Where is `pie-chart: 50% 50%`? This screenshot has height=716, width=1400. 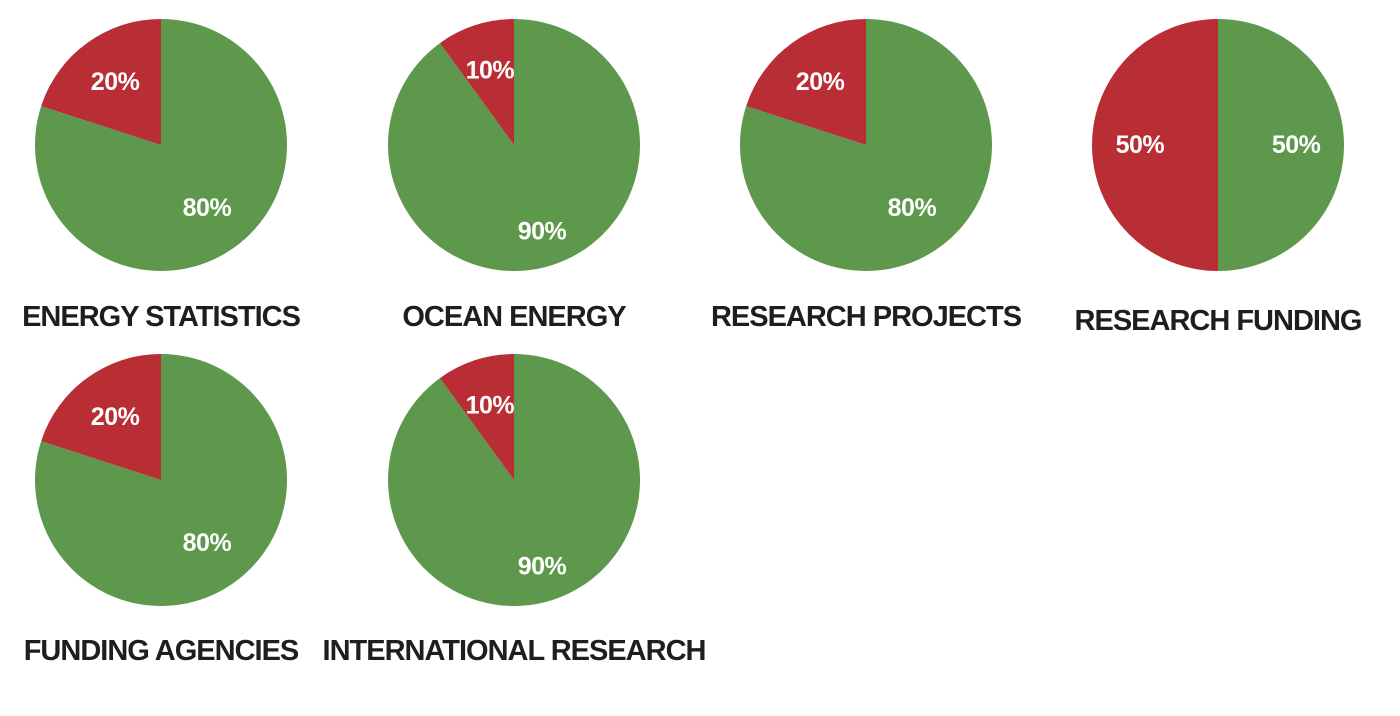
pie-chart: 50% 50% is located at coordinates (1218, 145).